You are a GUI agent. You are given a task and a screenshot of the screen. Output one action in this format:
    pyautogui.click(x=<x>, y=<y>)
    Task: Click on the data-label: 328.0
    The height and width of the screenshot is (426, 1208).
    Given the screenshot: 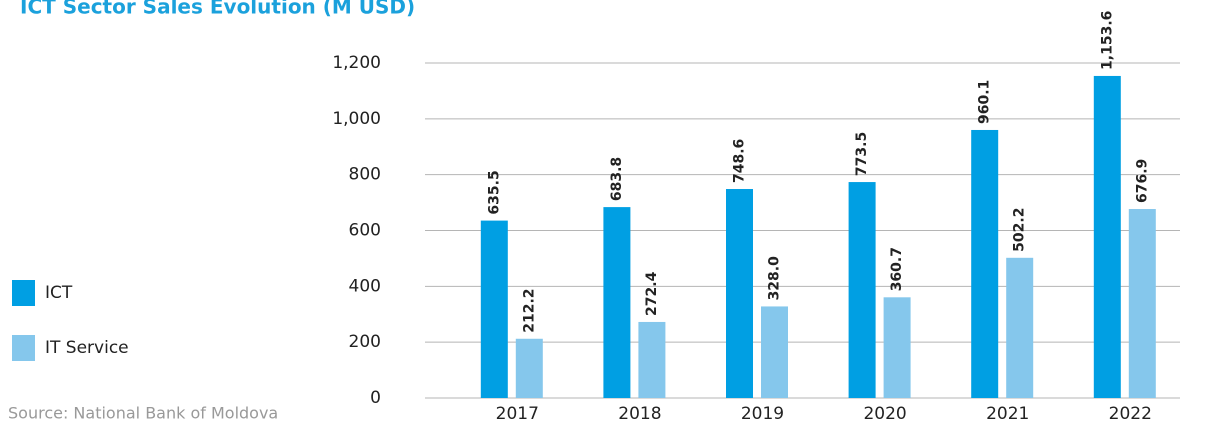 What is the action you would take?
    pyautogui.click(x=775, y=278)
    